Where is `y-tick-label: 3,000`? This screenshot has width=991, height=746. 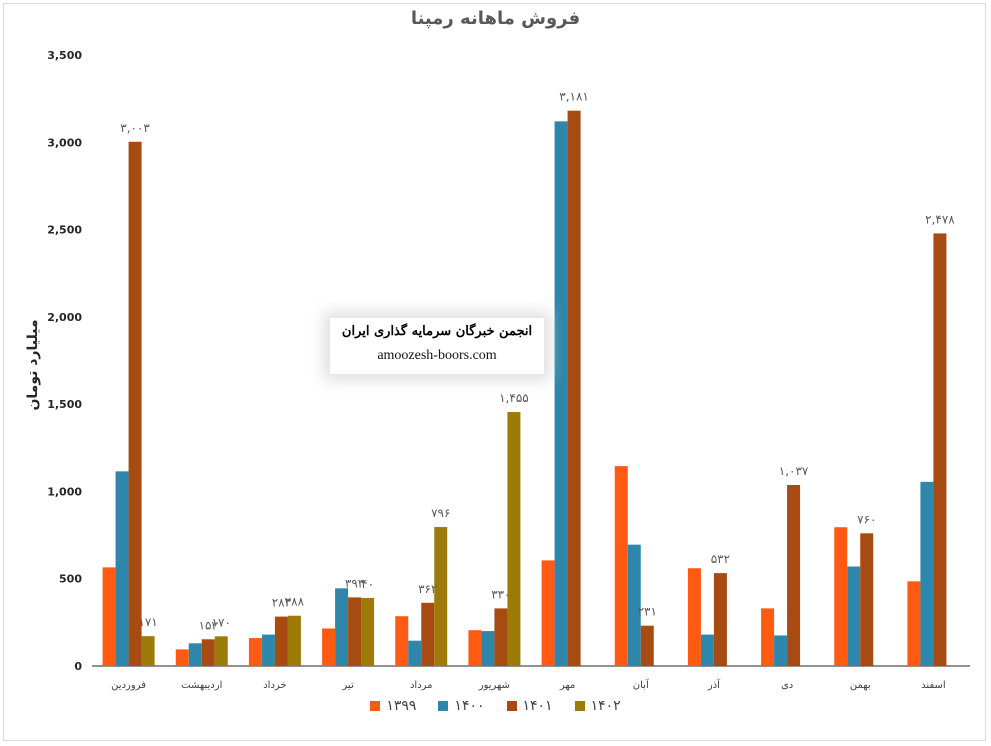
y-tick-label: 3,000 is located at coordinates (64, 142).